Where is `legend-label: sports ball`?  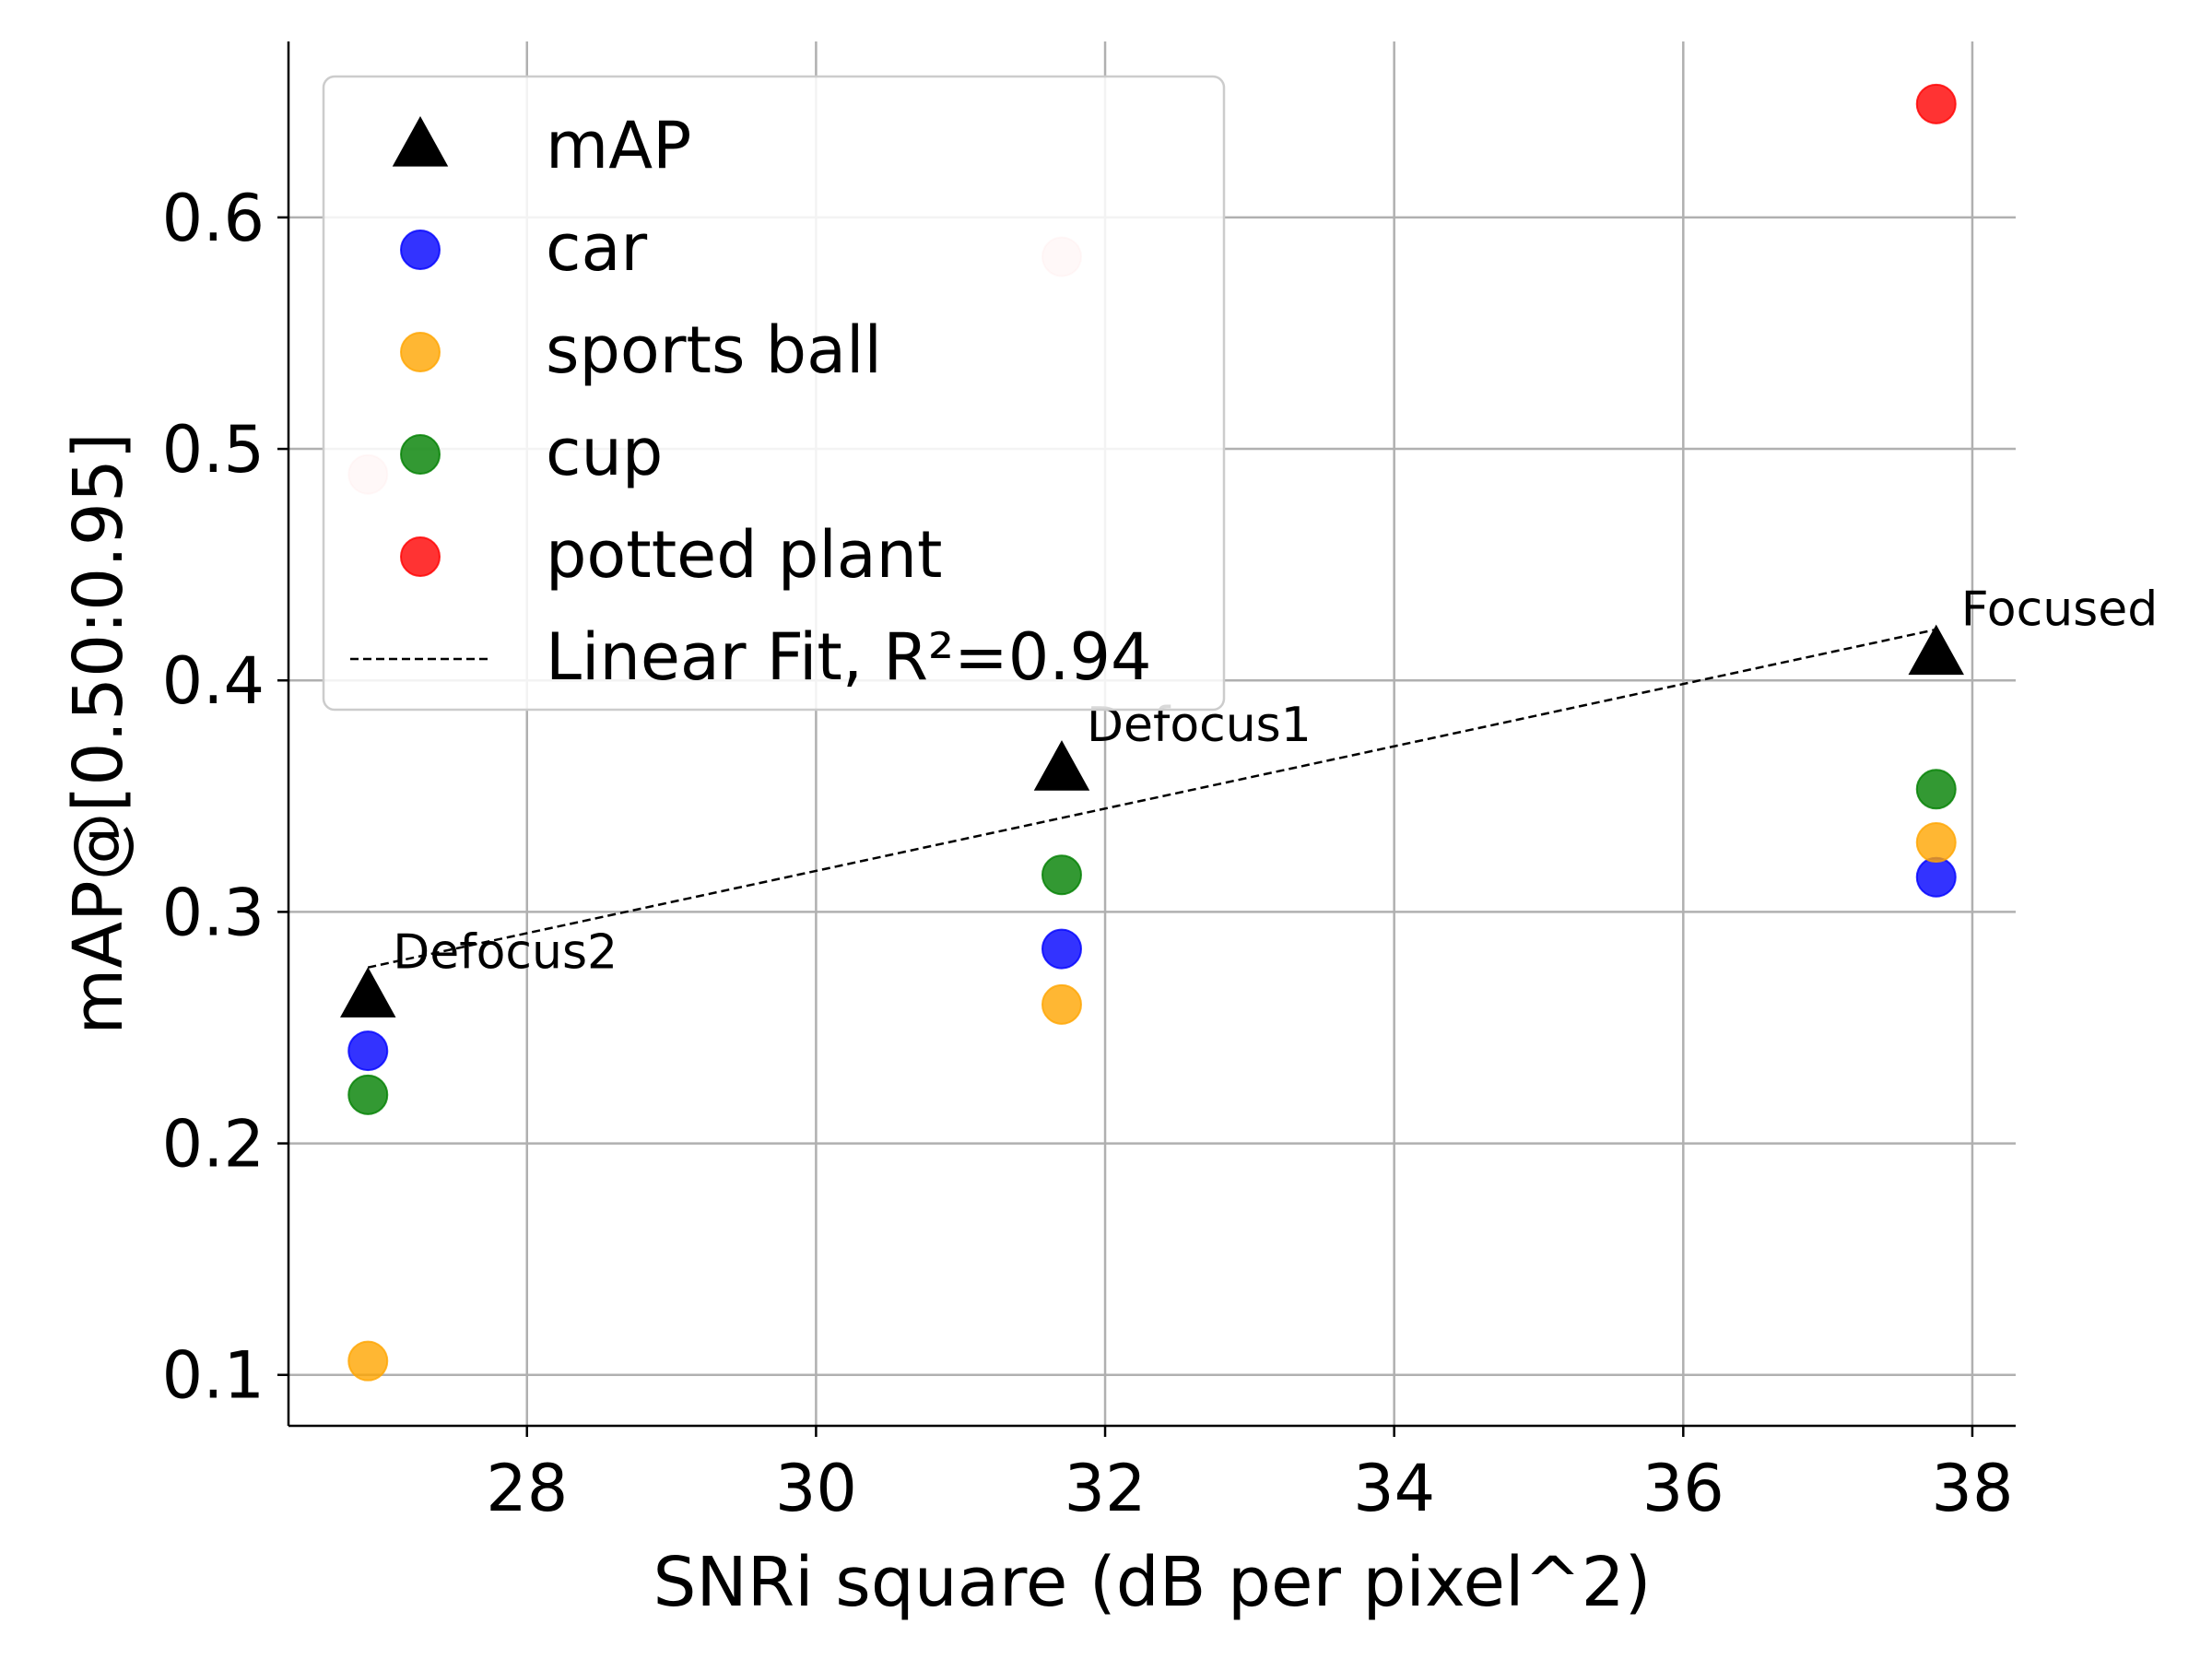 legend-label: sports ball is located at coordinates (714, 350).